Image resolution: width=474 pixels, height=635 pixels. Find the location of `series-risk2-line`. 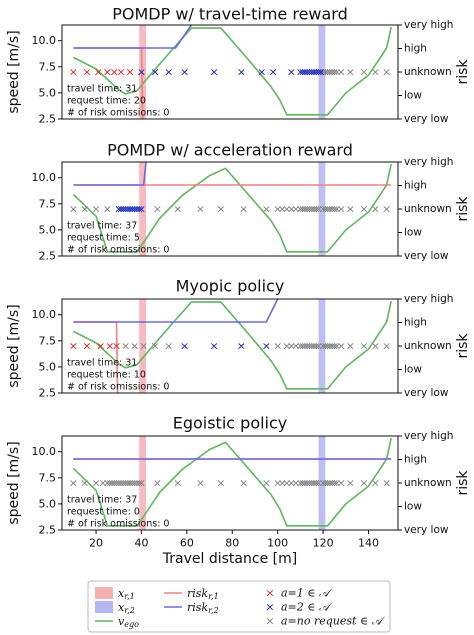

series-risk2-line is located at coordinates (133, 37).